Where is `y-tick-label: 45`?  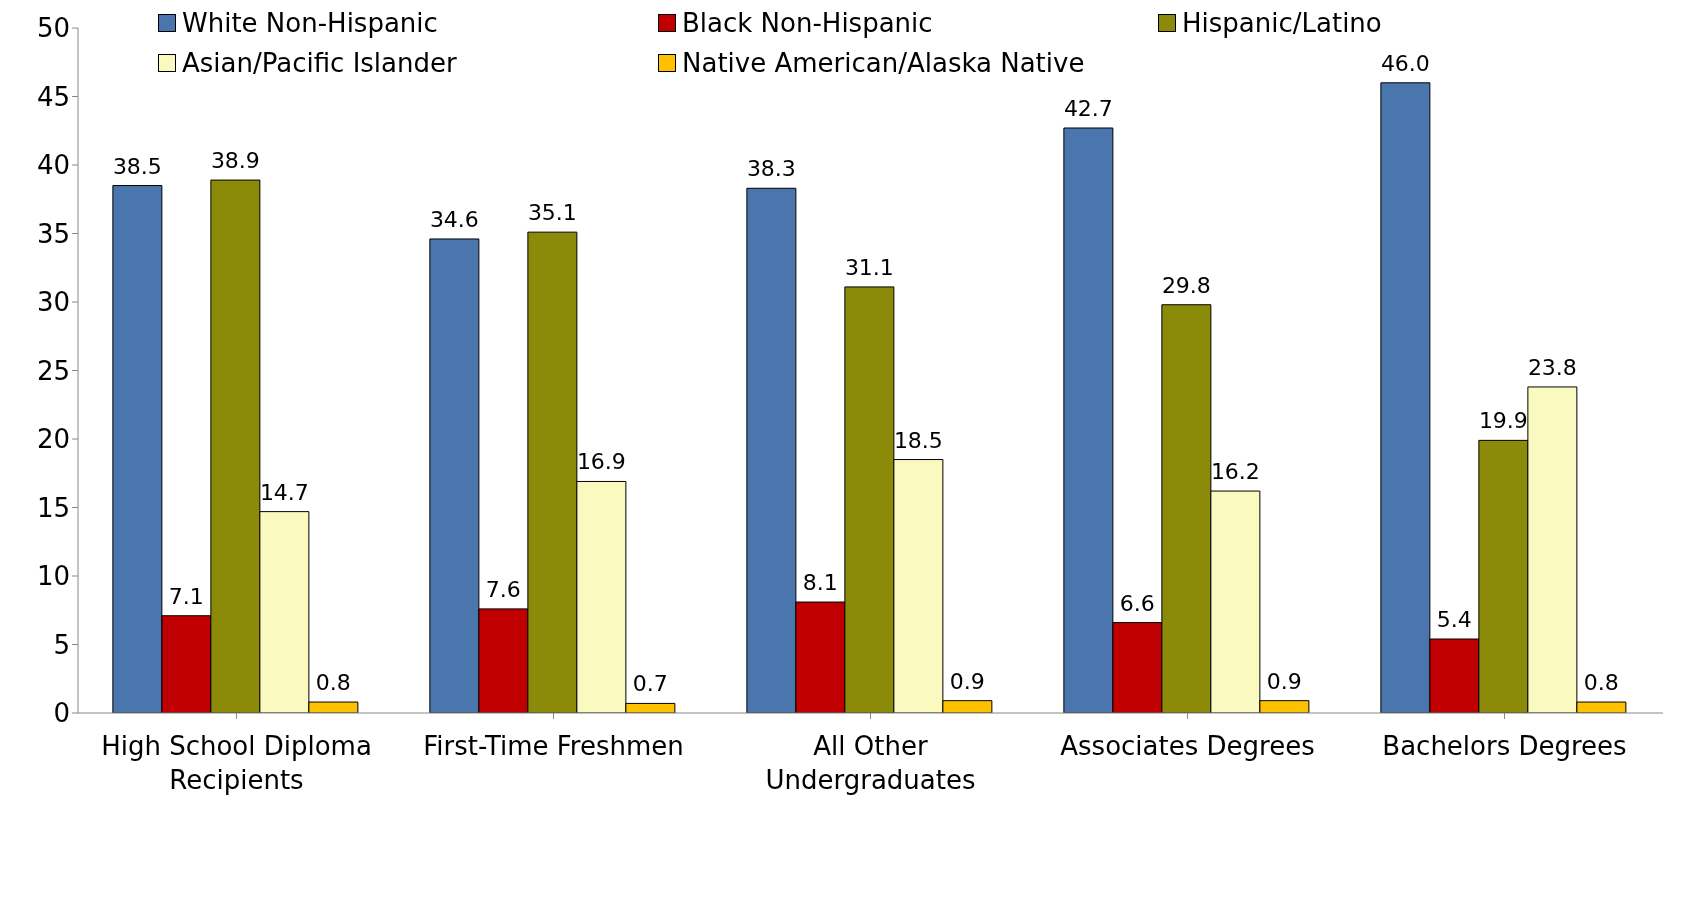
y-tick-label: 45 is located at coordinates (53, 96).